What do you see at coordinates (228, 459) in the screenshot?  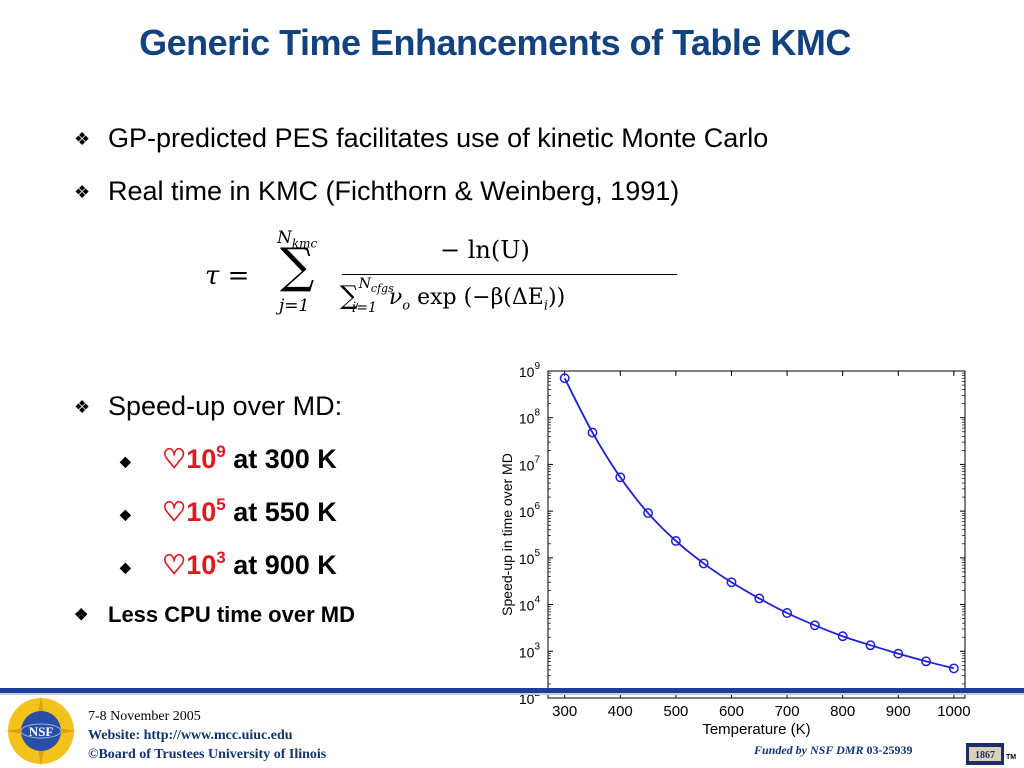 I see `speedup-item-300k: ◆ ♡109 at 300 K` at bounding box center [228, 459].